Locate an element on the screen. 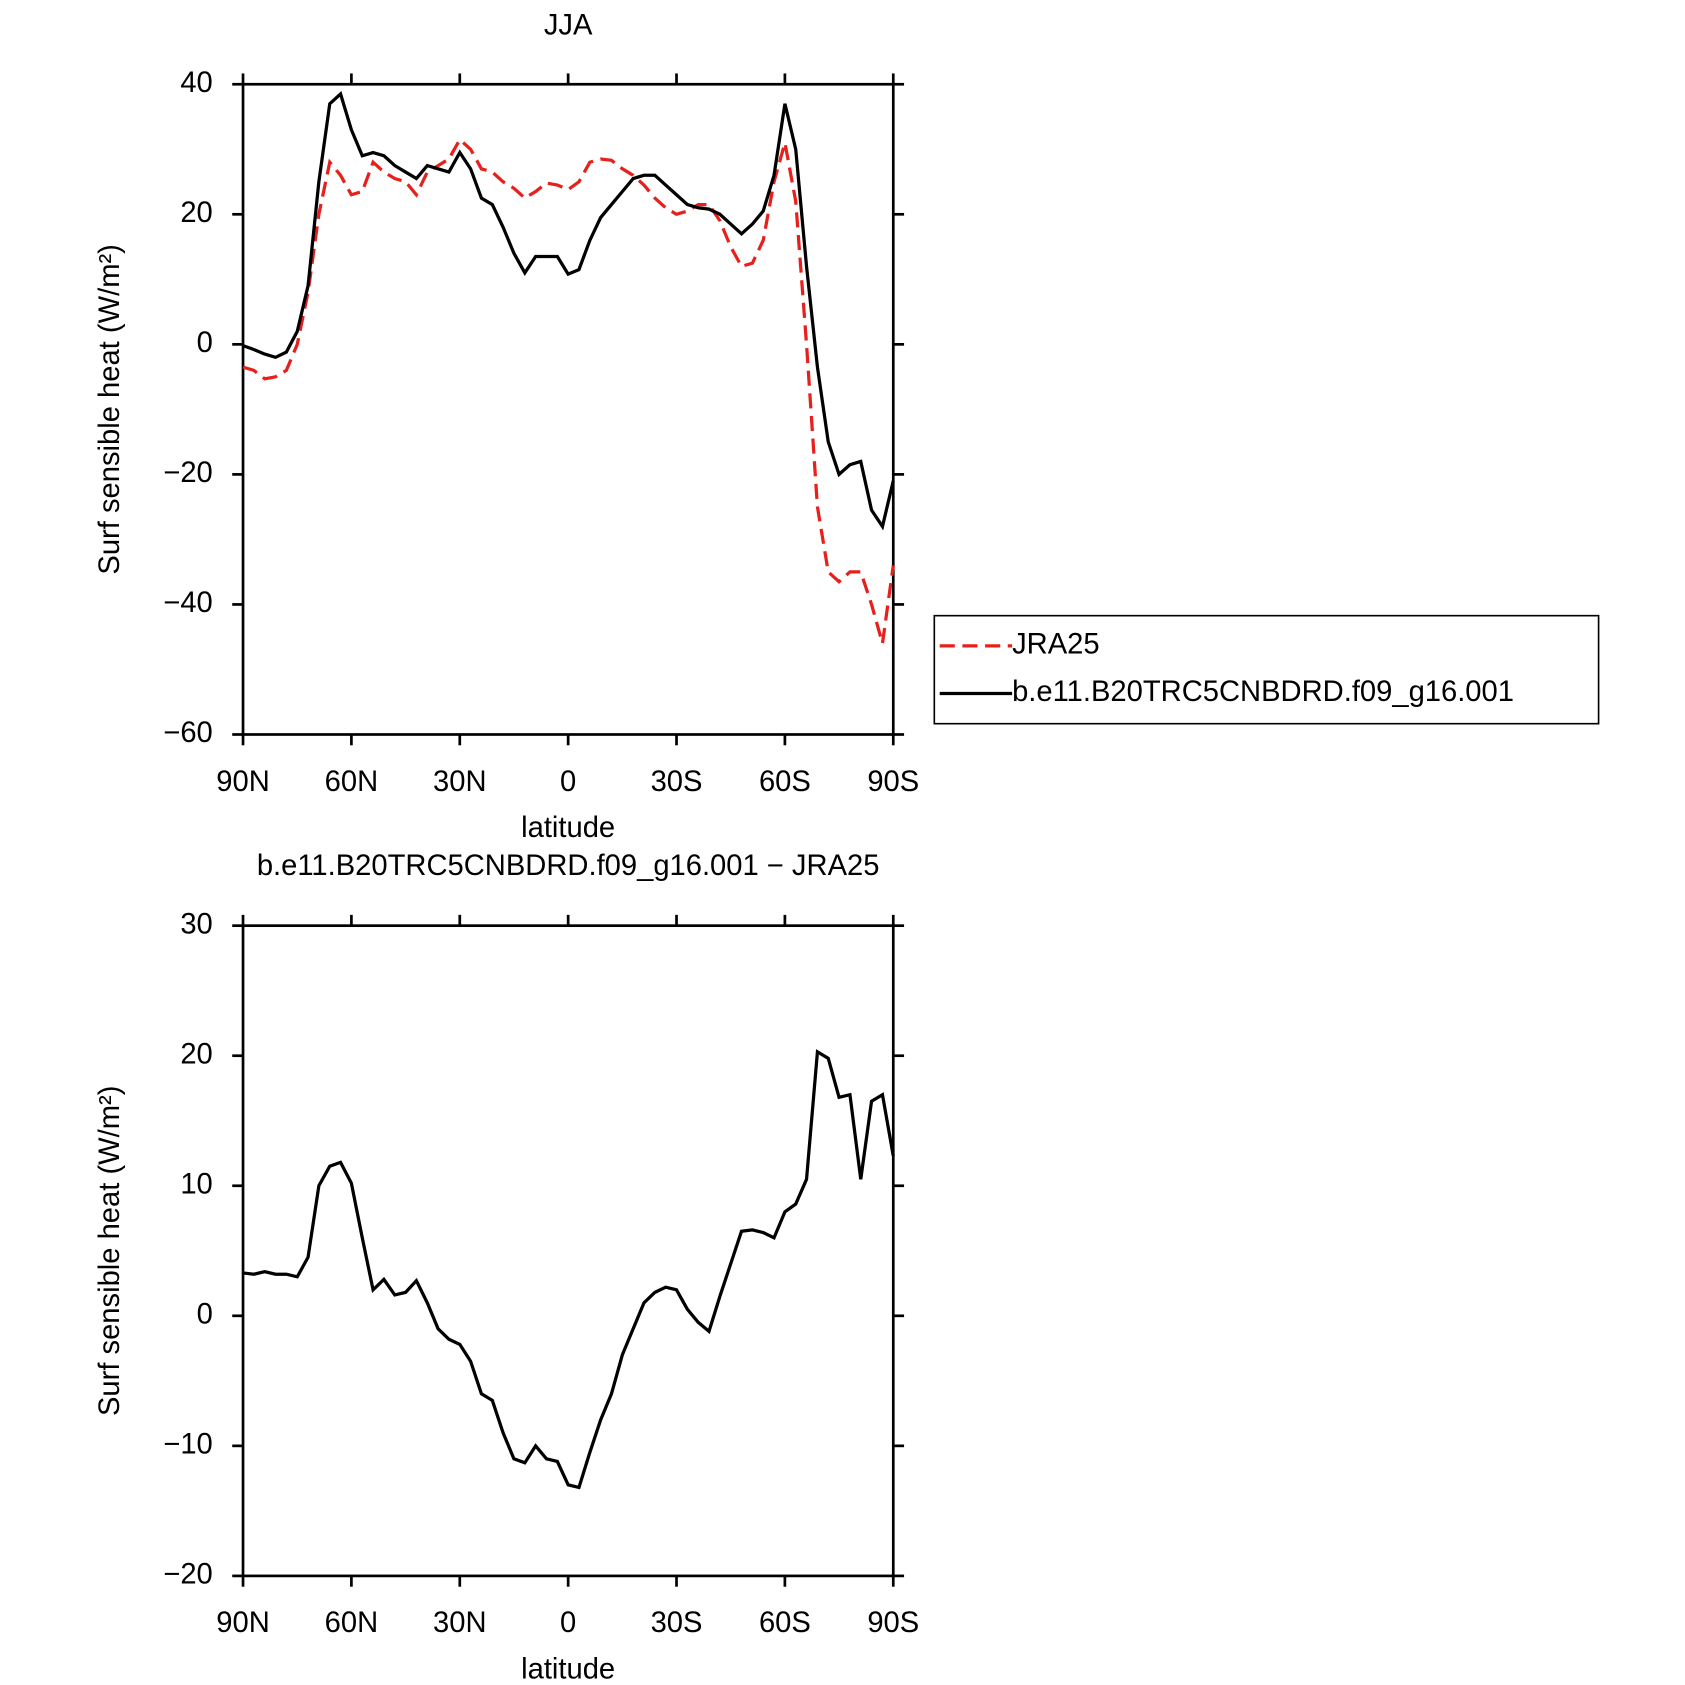 This screenshot has width=1685, height=1685. legend-label: JRA25 is located at coordinates (1056, 645).